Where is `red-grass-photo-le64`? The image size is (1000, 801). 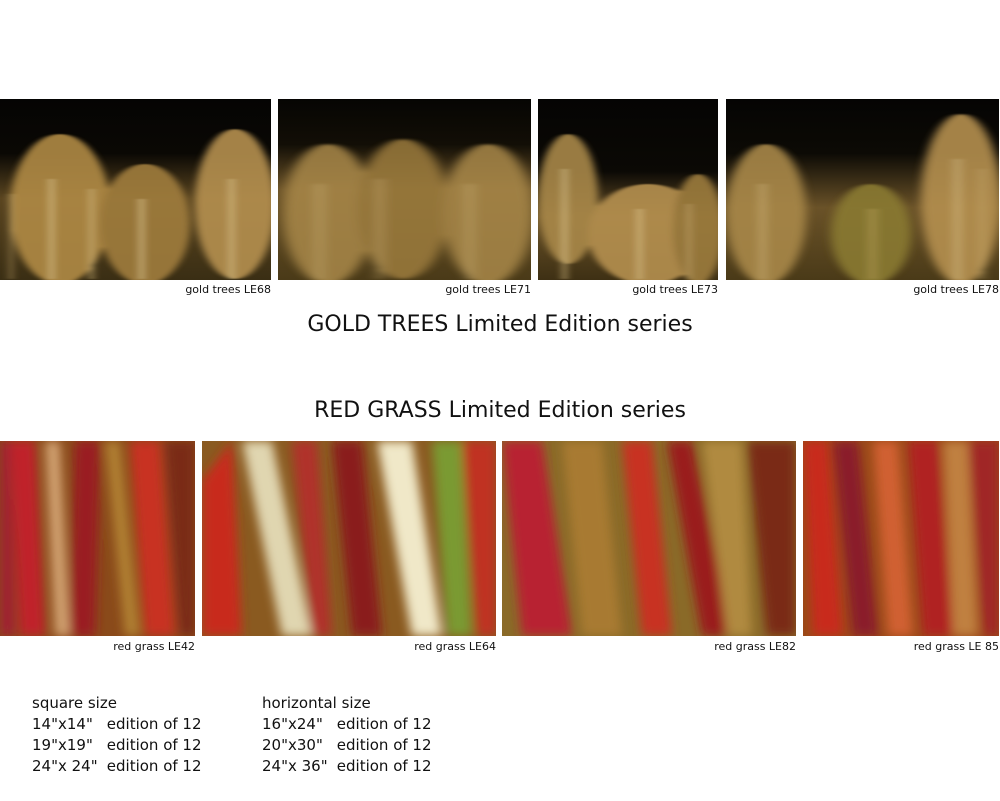
red-grass-photo-le64 is located at coordinates (349, 538).